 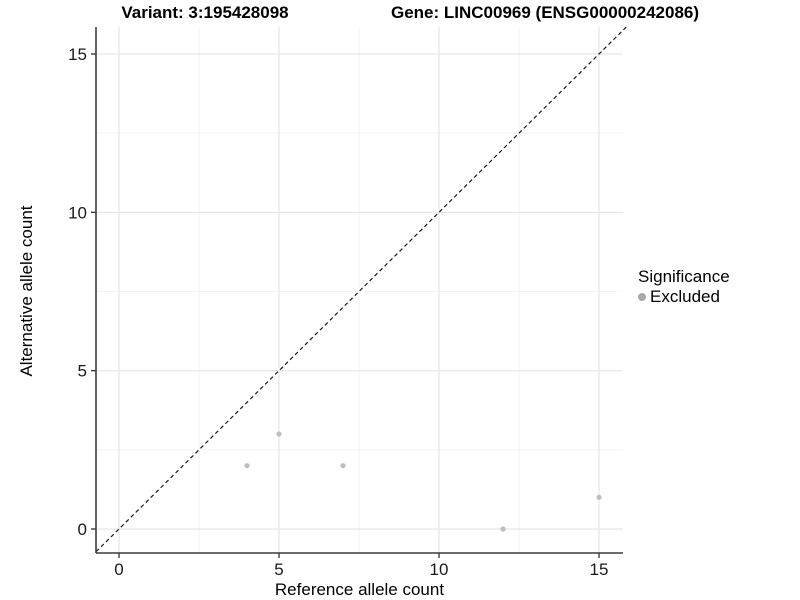 I want to click on legend-item-excluded: Excluded, so click(x=684, y=297).